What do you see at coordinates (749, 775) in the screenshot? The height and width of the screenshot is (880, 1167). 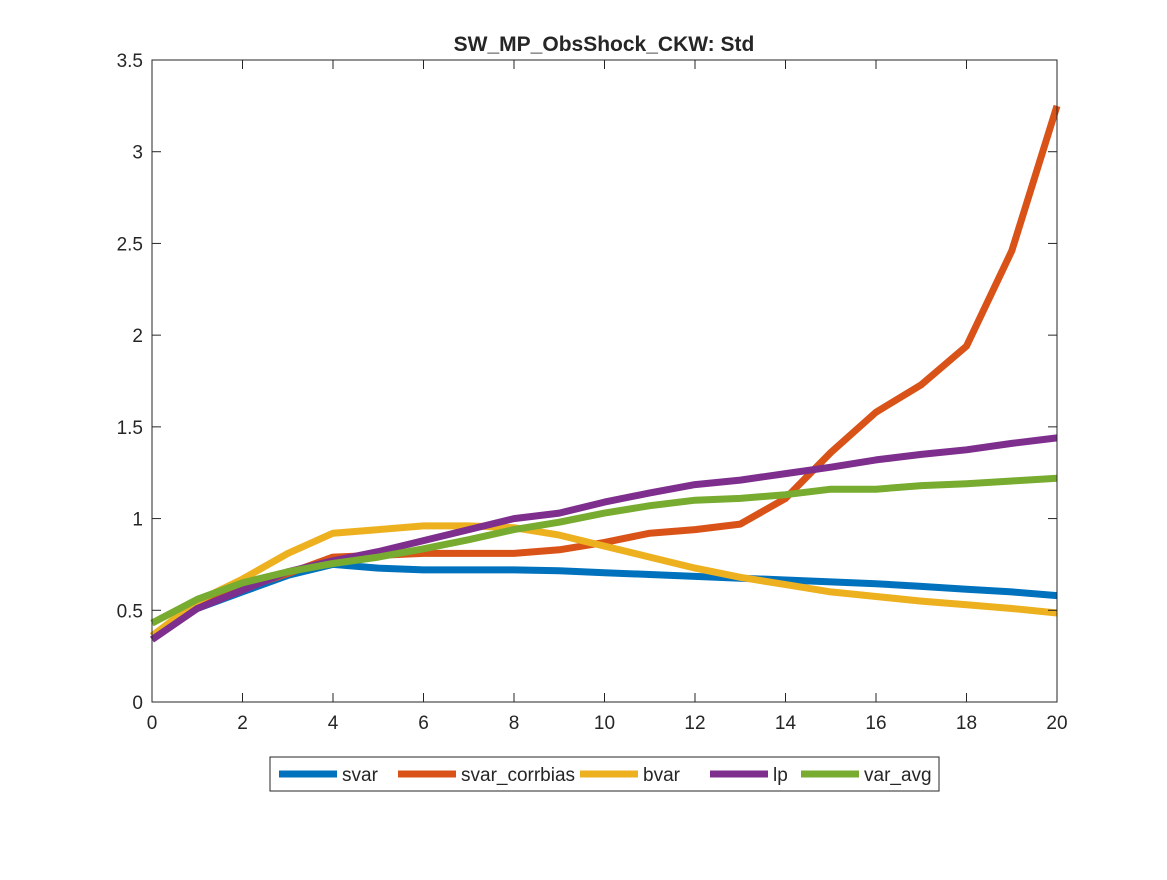 I see `legend-item: lp` at bounding box center [749, 775].